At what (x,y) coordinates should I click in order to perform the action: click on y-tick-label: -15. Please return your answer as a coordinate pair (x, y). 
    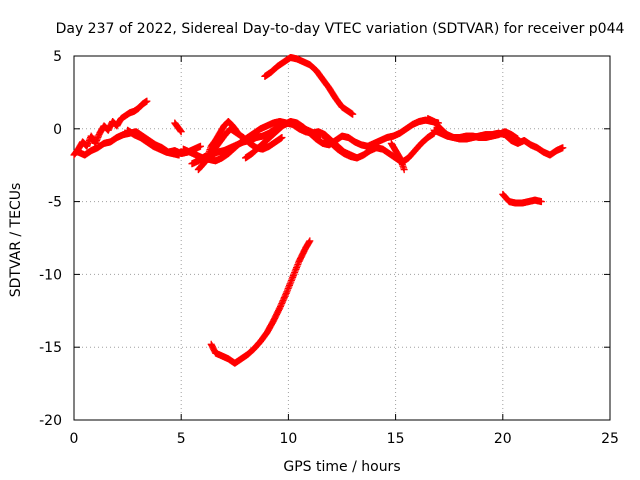
    Looking at the image, I should click on (50, 348).